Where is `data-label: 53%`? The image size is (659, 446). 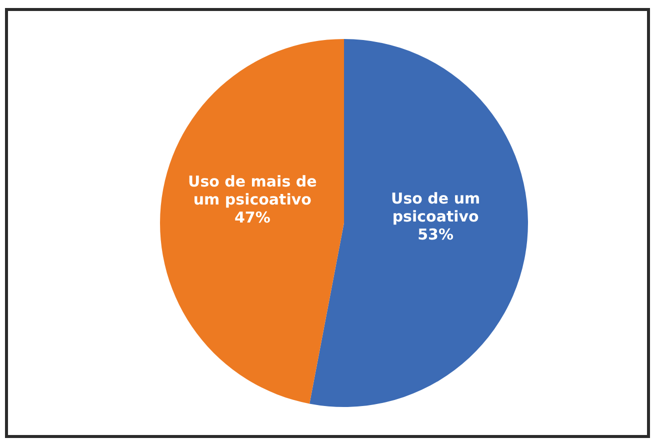 data-label: 53% is located at coordinates (436, 235).